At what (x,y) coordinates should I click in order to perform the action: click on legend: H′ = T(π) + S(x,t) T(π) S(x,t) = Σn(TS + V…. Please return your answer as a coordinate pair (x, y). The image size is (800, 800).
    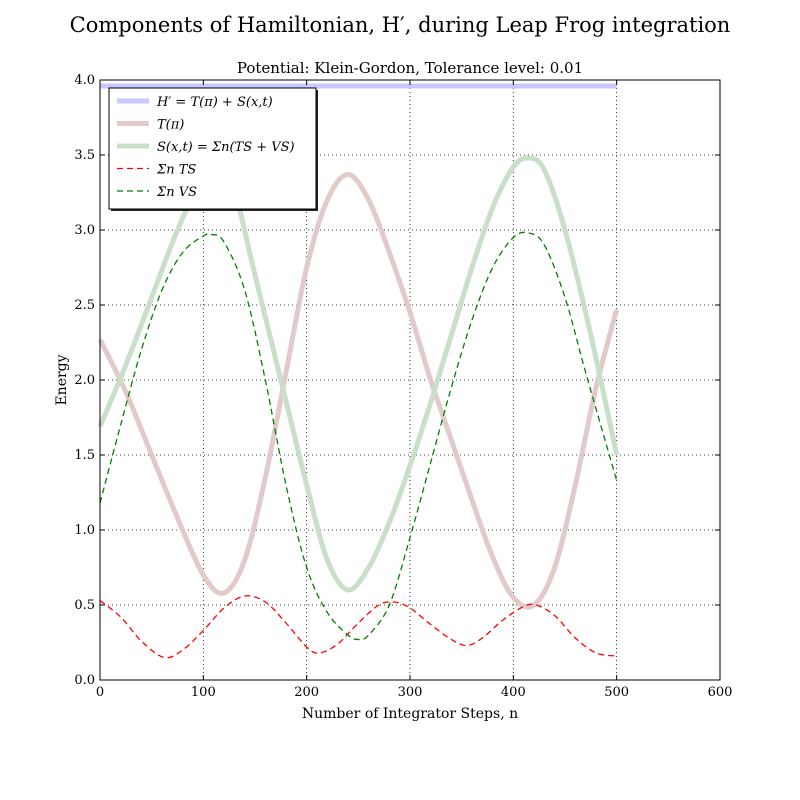
    Looking at the image, I should click on (213, 149).